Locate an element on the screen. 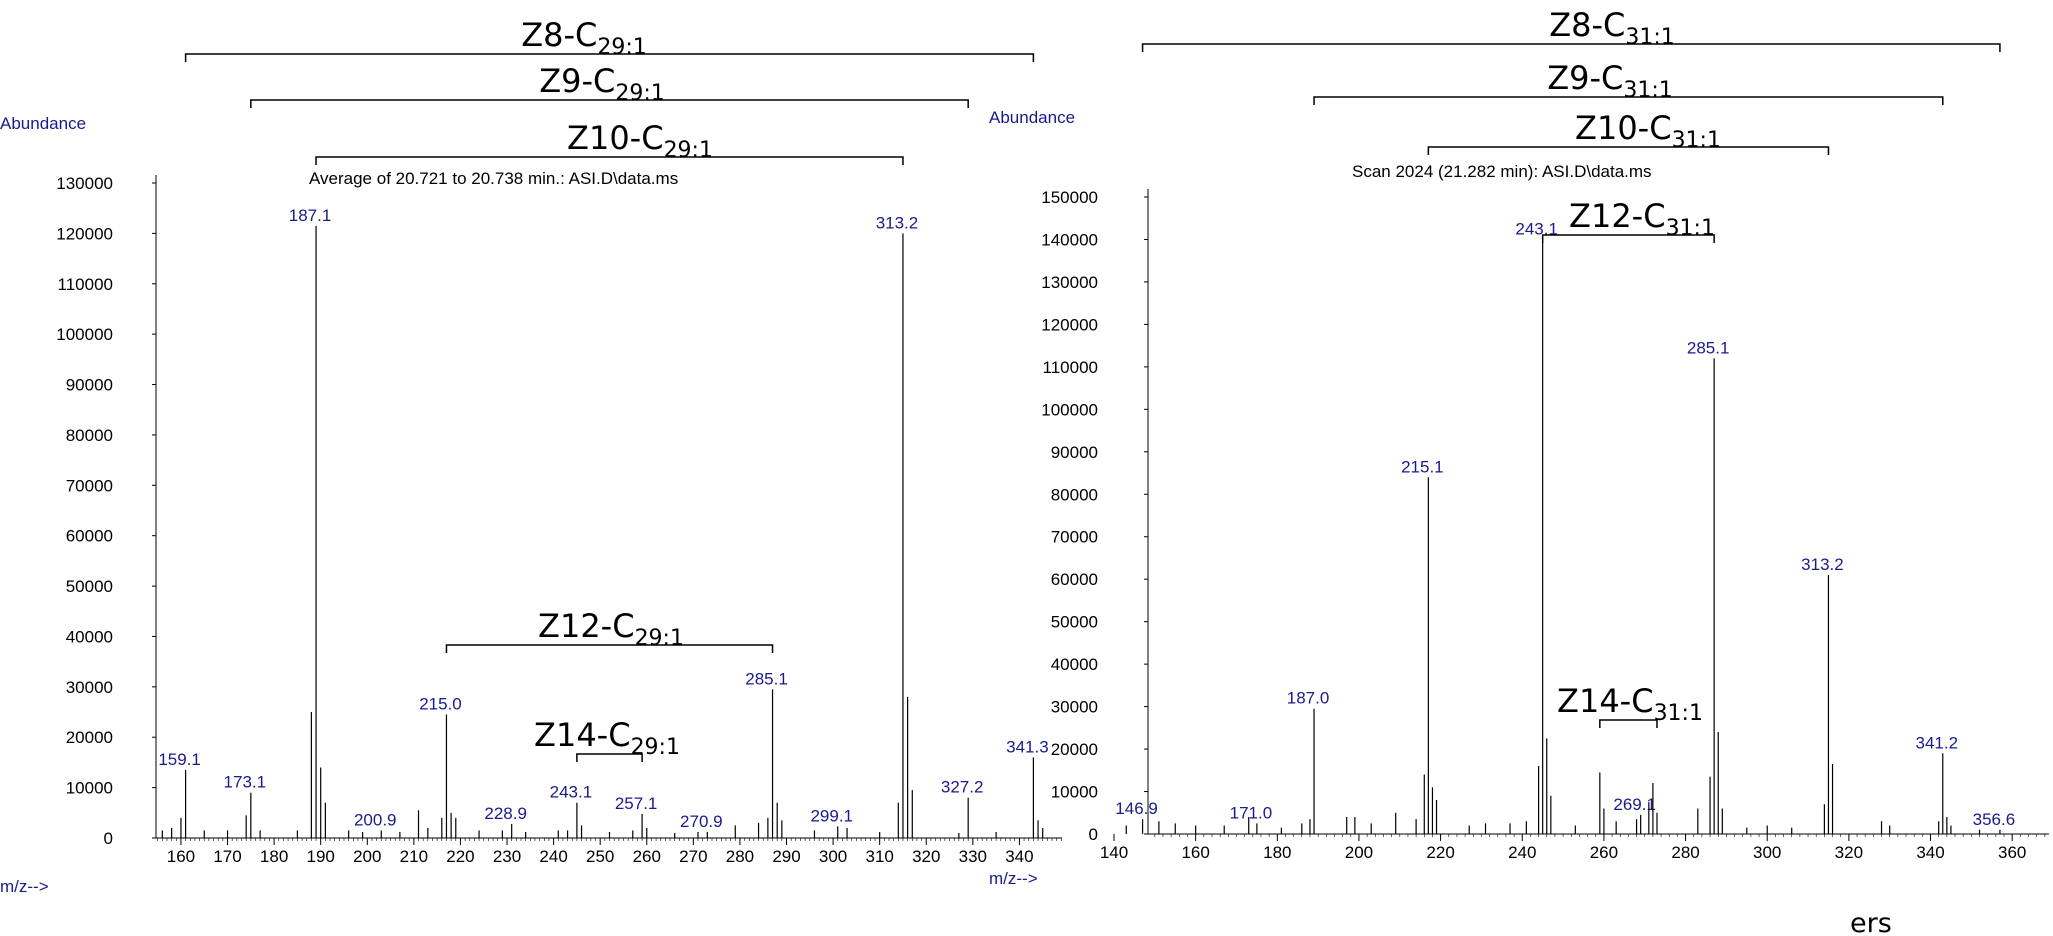 This screenshot has width=2053, height=936. x-tick-label: 140 is located at coordinates (1114, 852).